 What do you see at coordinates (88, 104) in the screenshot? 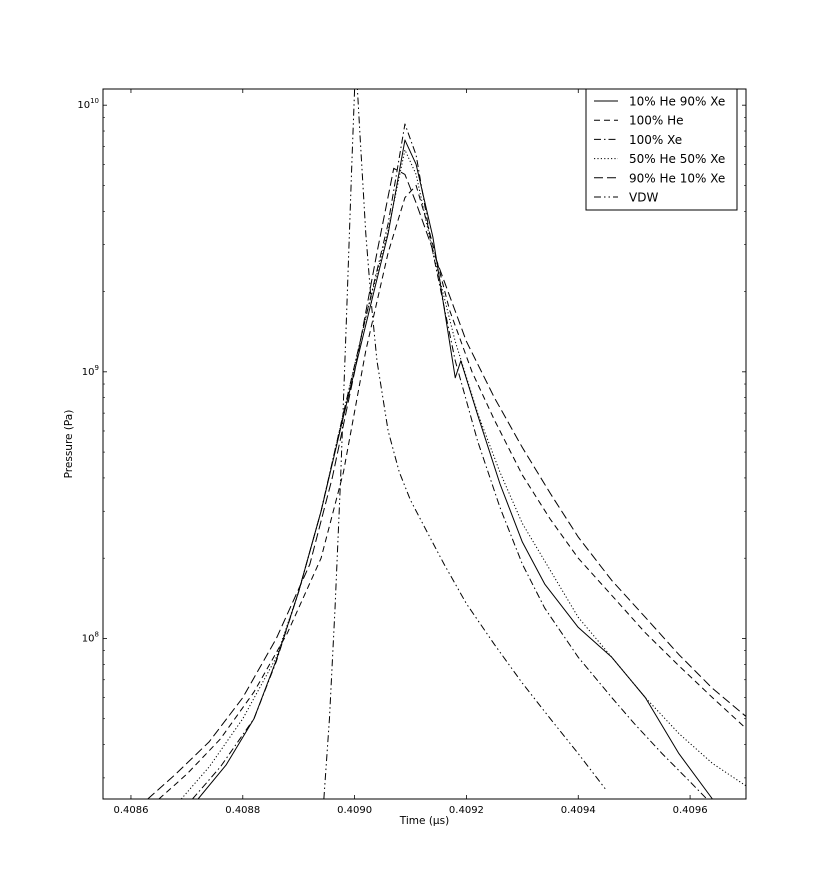
I see `y-tick-label: 10¹⁰` at bounding box center [88, 104].